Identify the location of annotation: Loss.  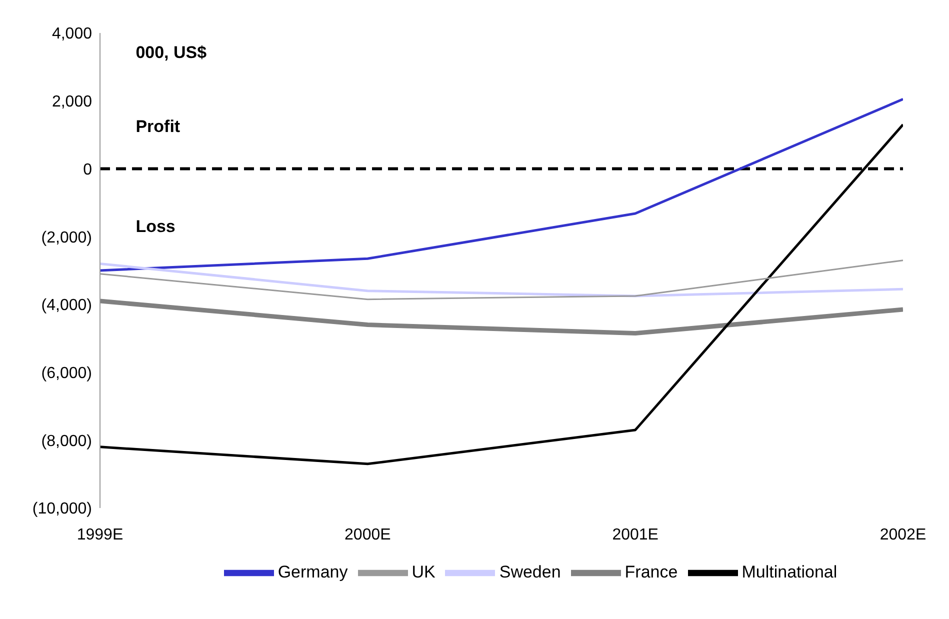
(156, 226).